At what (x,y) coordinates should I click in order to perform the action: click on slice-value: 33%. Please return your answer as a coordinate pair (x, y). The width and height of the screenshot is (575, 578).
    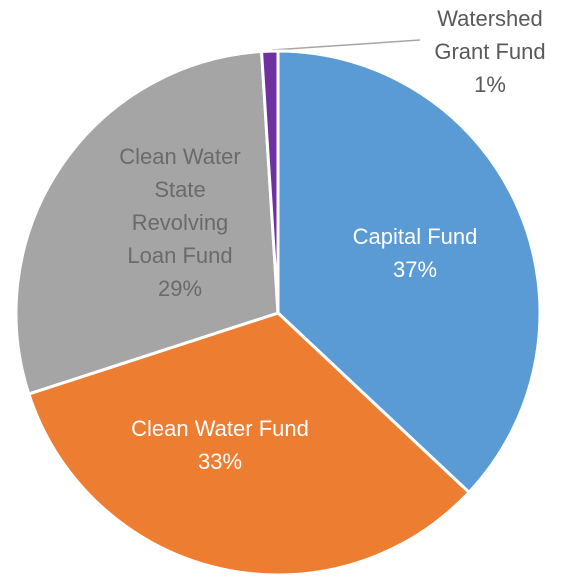
    Looking at the image, I should click on (220, 461).